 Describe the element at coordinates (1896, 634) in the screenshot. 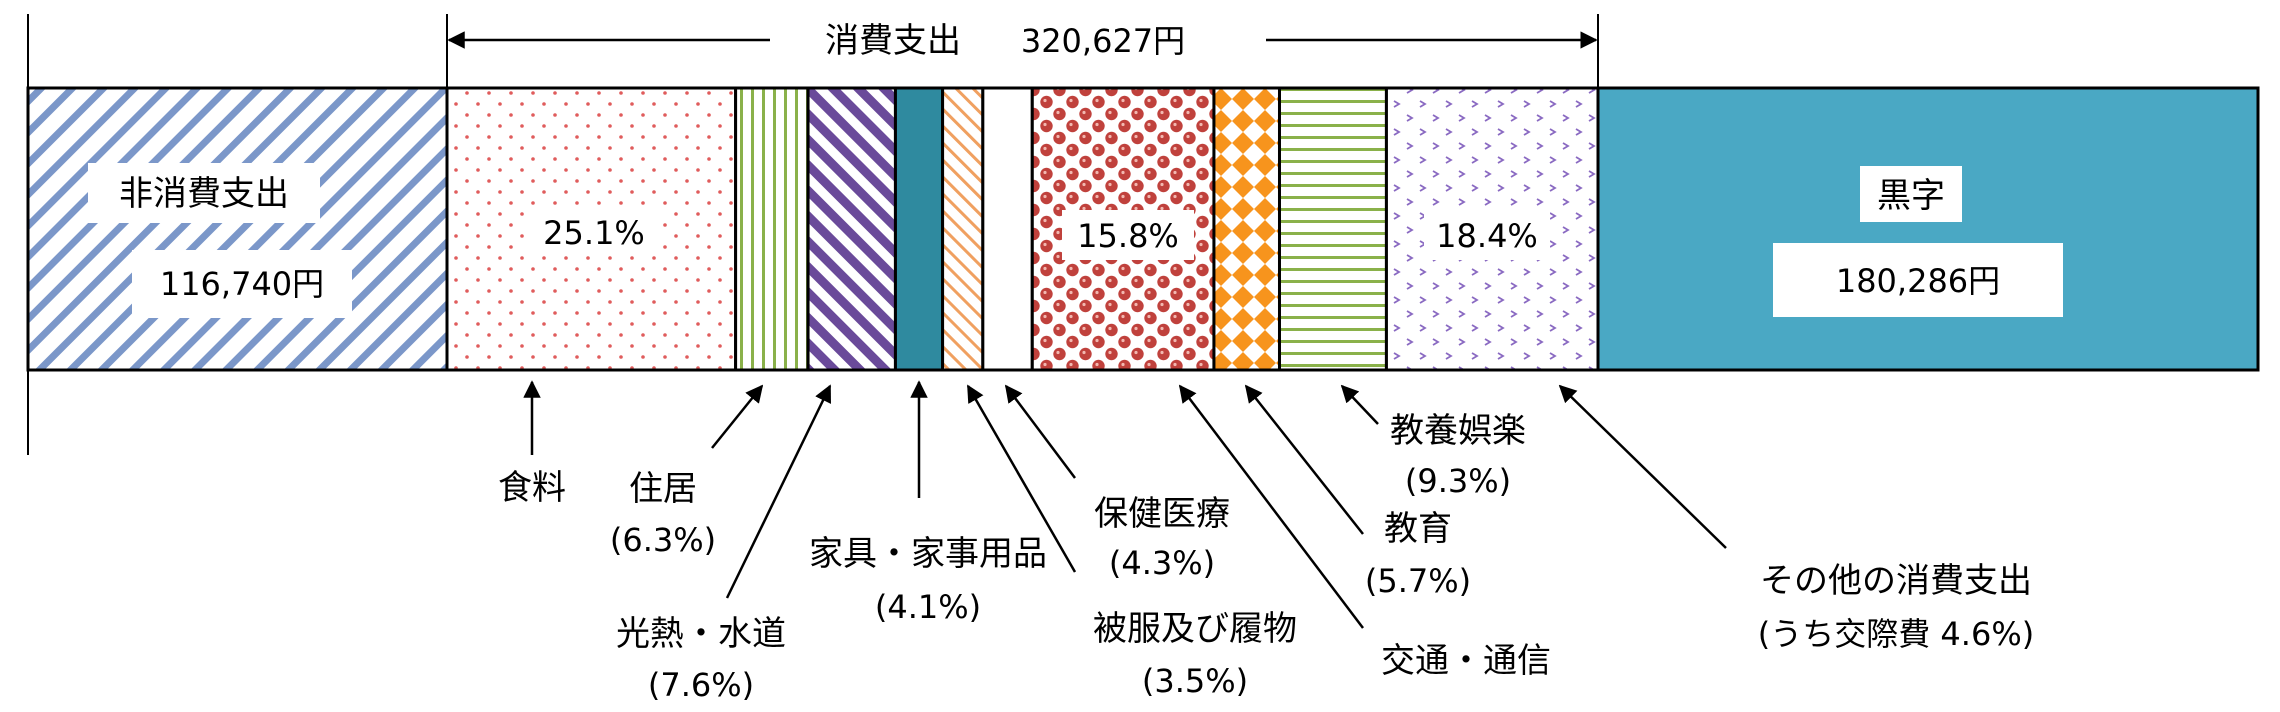

I see `sub-other: (うち交際費 4.6%)` at that location.